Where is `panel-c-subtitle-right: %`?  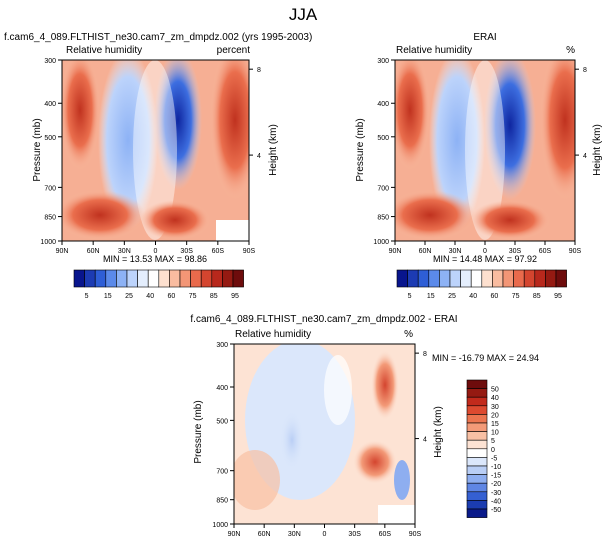
panel-c-subtitle-right: % is located at coordinates (408, 334).